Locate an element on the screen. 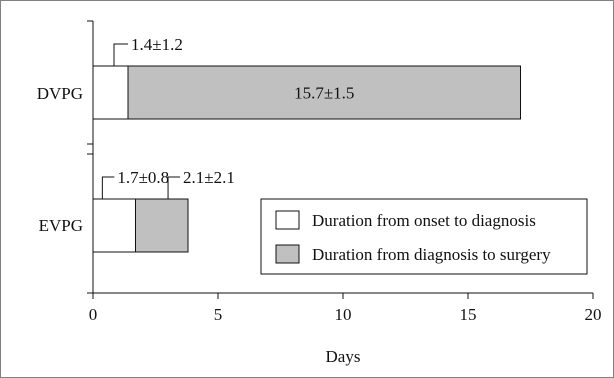  value-label: 1.4±1.2 is located at coordinates (157, 44).